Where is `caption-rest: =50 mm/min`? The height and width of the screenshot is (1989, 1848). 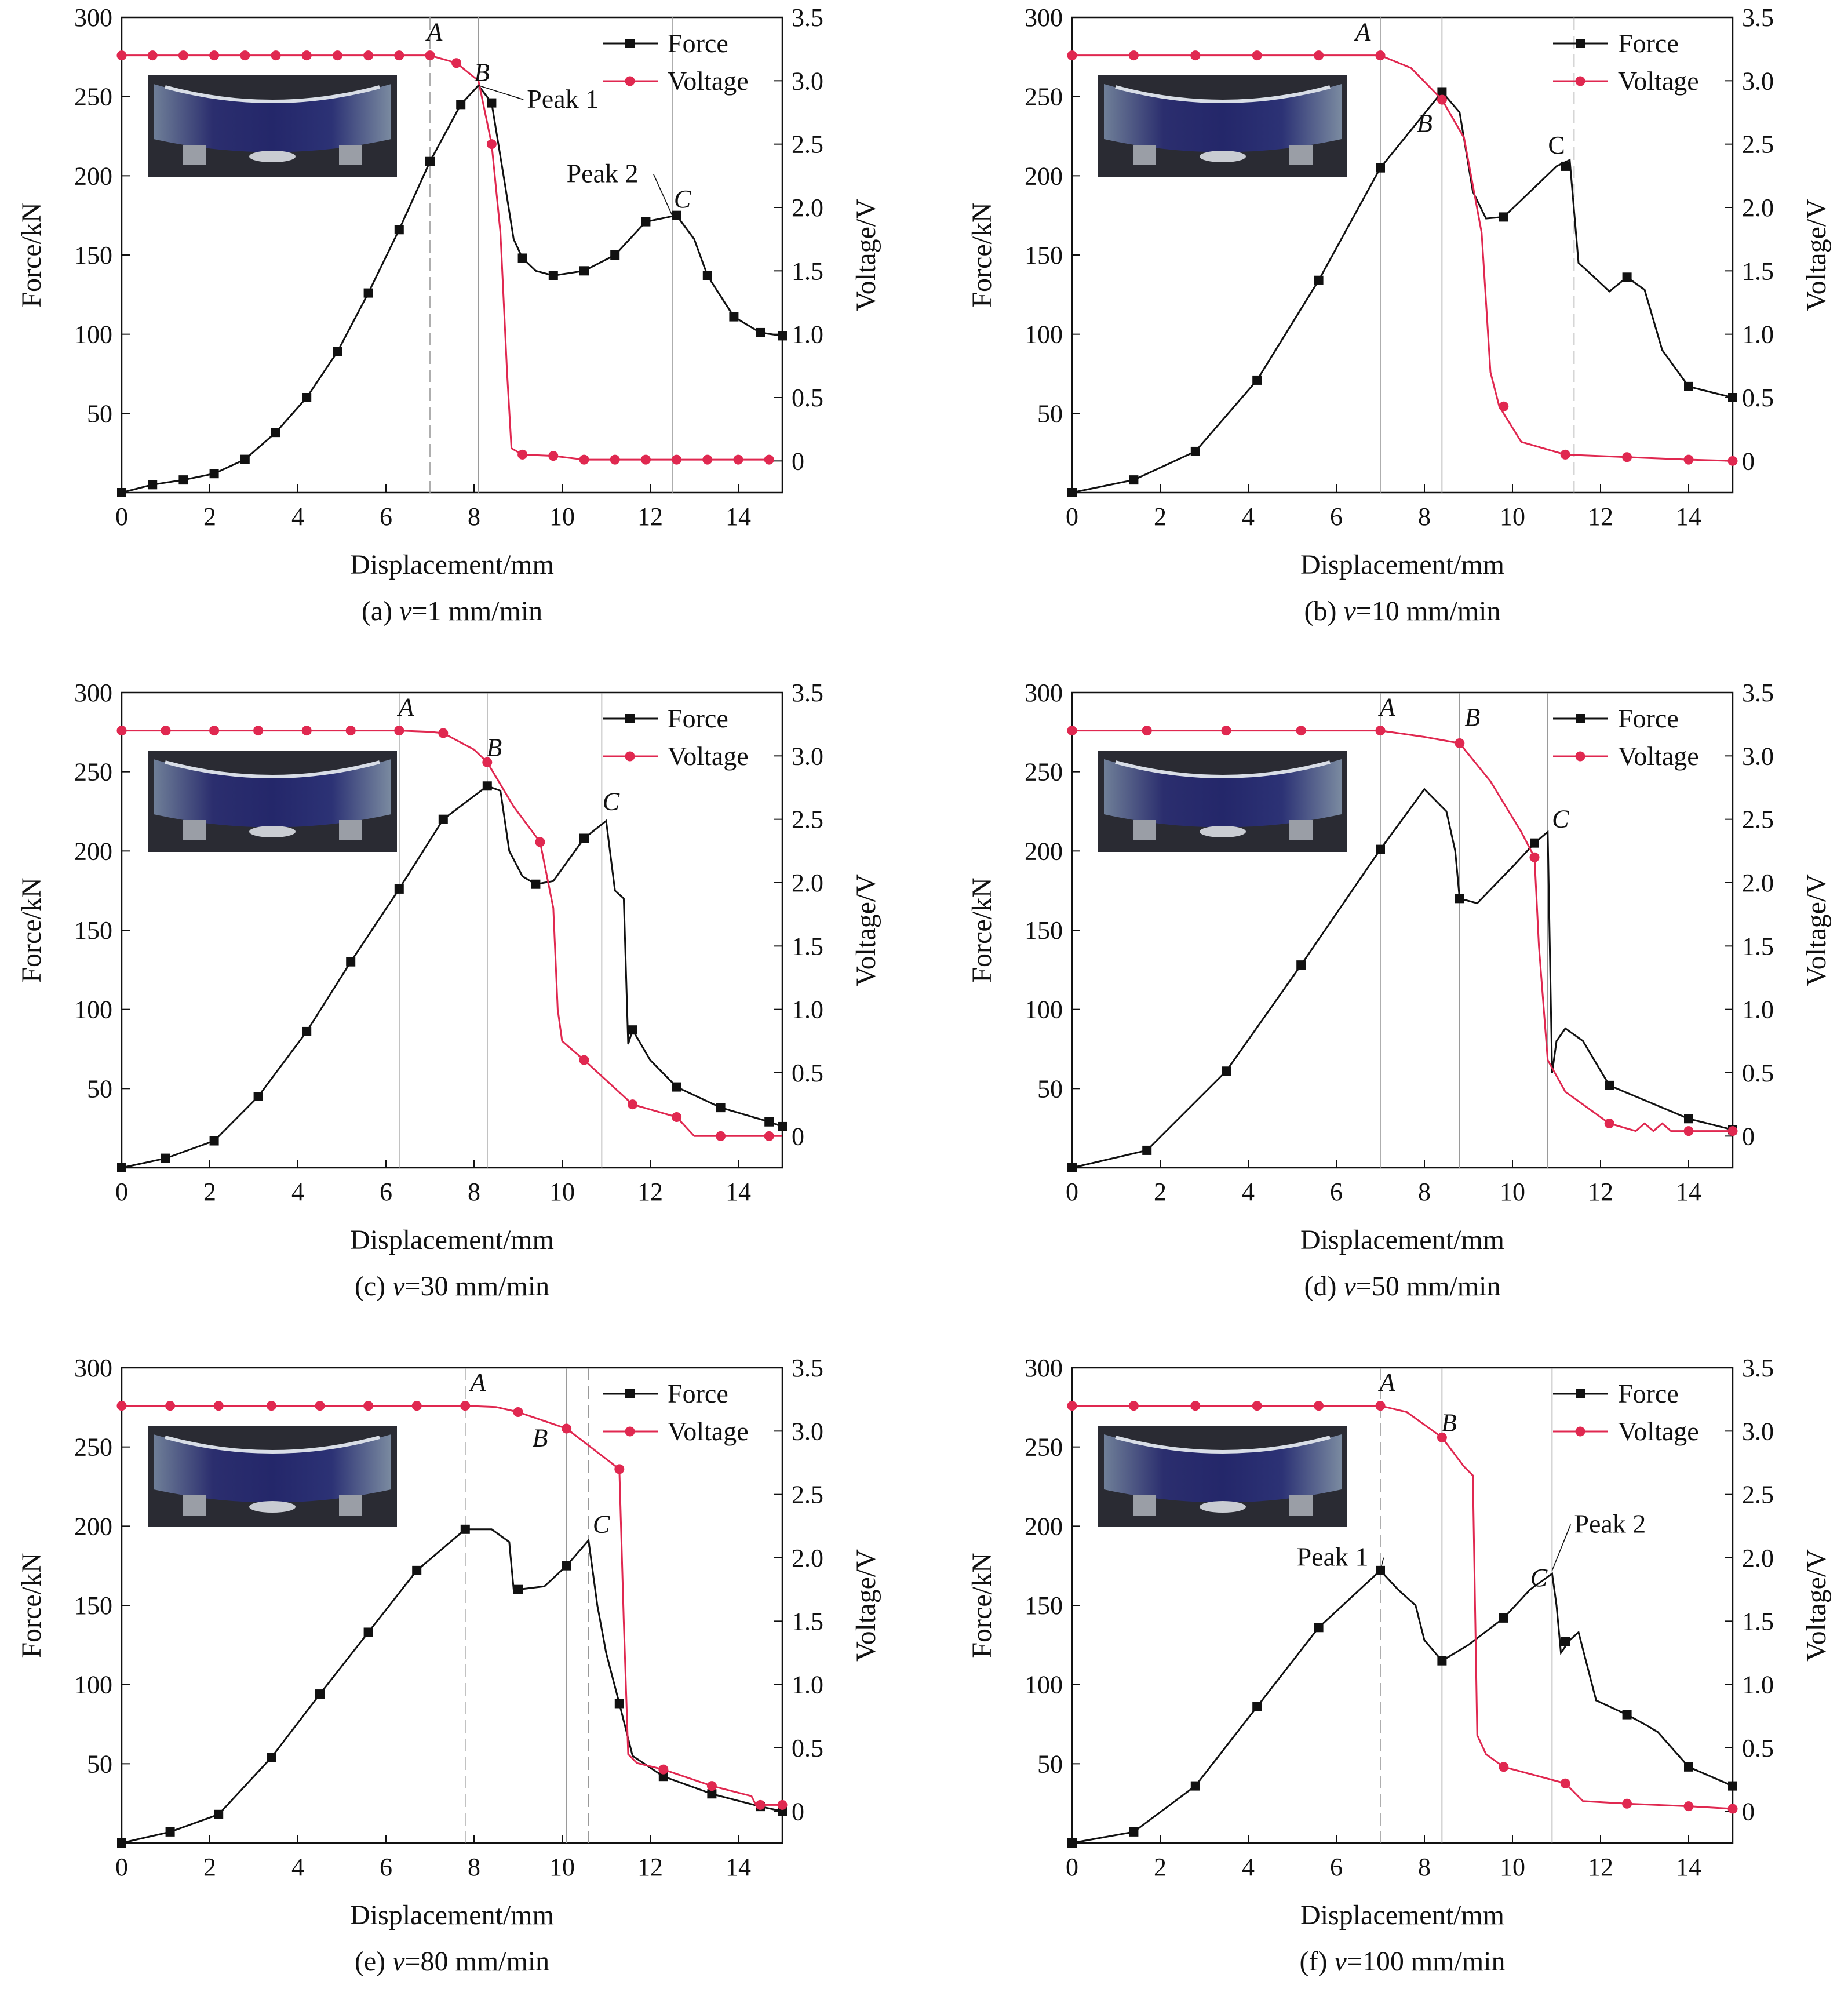 caption-rest: =50 mm/min is located at coordinates (1428, 1287).